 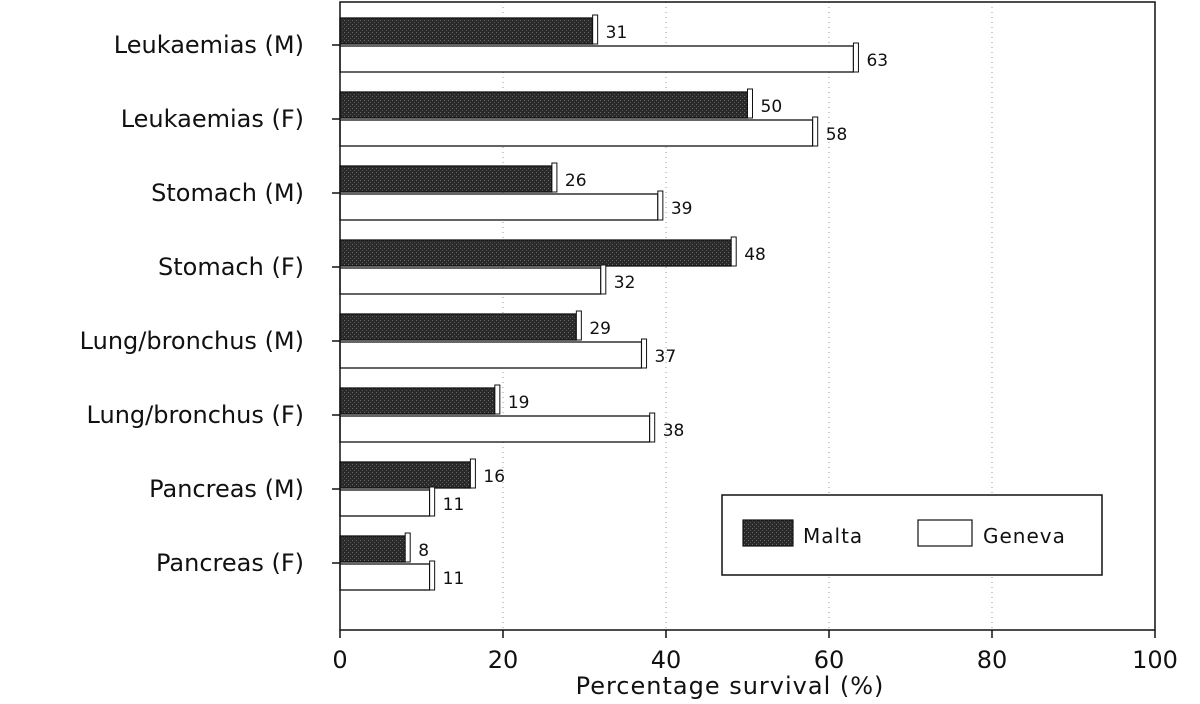 What do you see at coordinates (1155, 660) in the screenshot?
I see `x-tick-label: 100` at bounding box center [1155, 660].